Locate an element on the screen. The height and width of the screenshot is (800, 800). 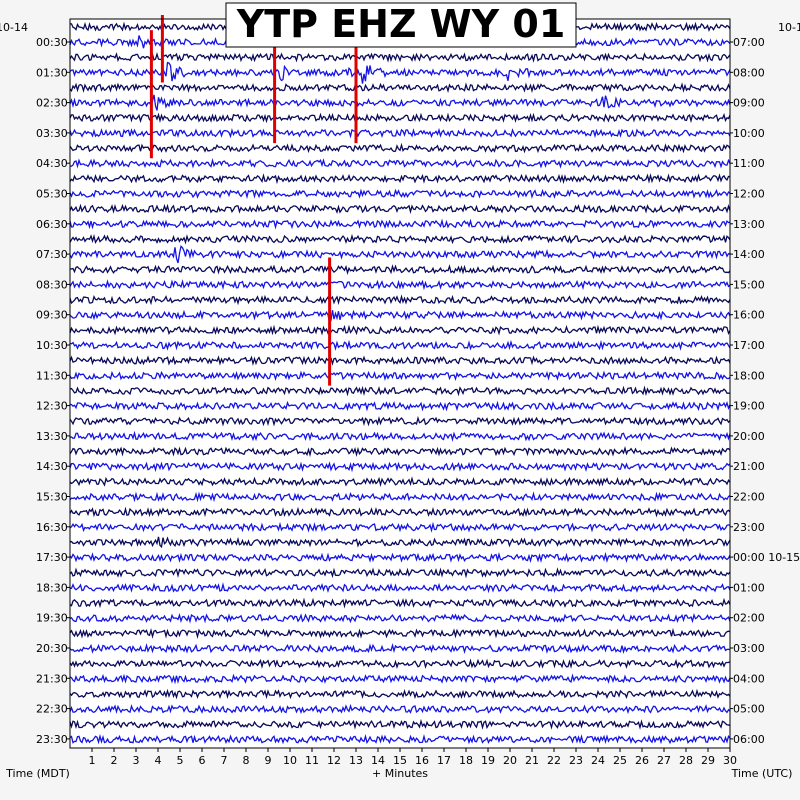
left-time-label: 13:30 is located at coordinates (52, 436).